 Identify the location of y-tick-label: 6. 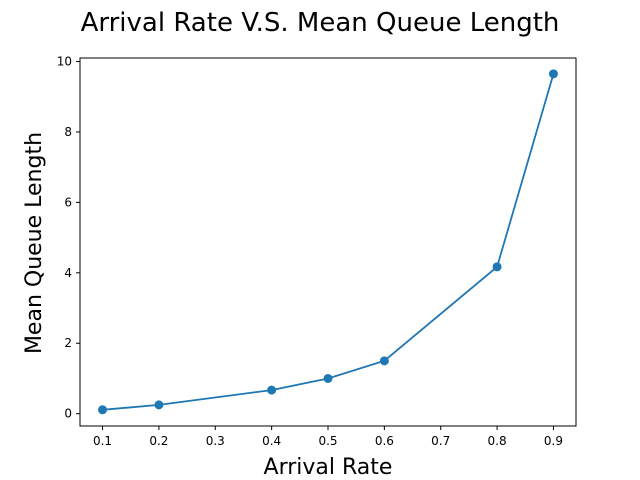
(68, 202).